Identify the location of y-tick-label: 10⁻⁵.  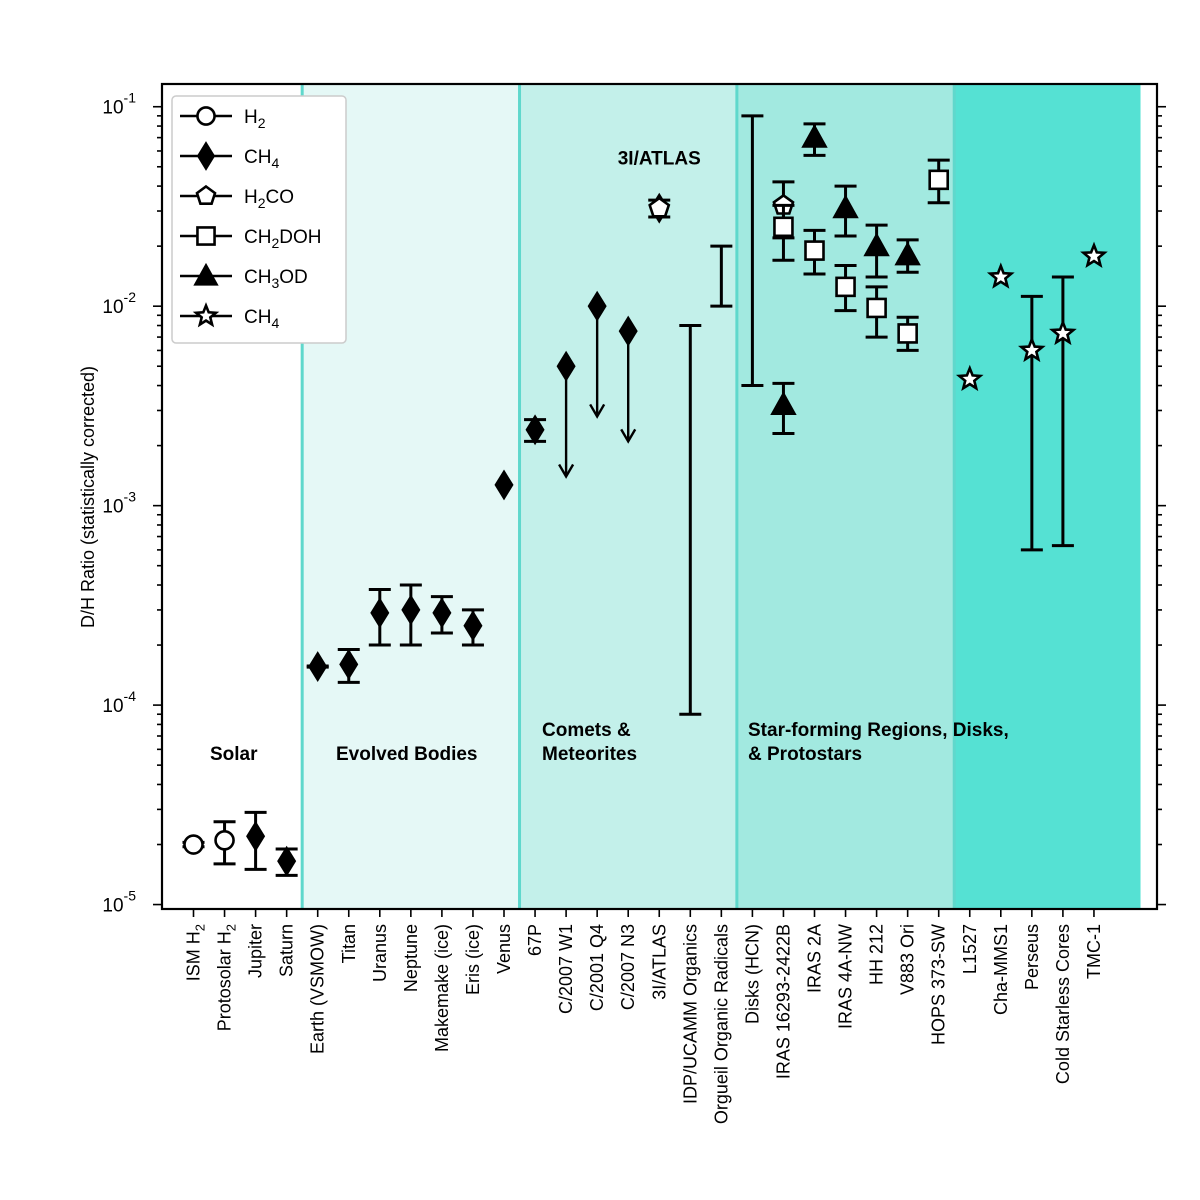
(119, 902).